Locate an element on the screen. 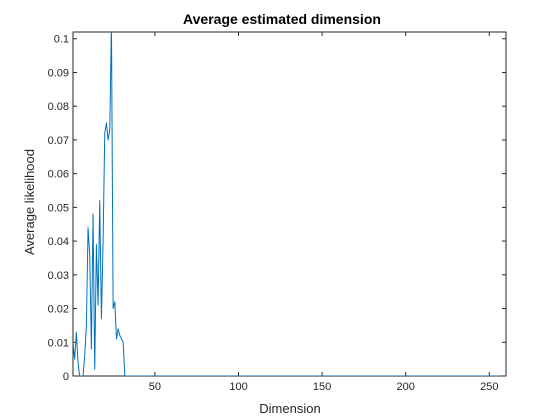  y-tick-label: 0.08 is located at coordinates (58, 107).